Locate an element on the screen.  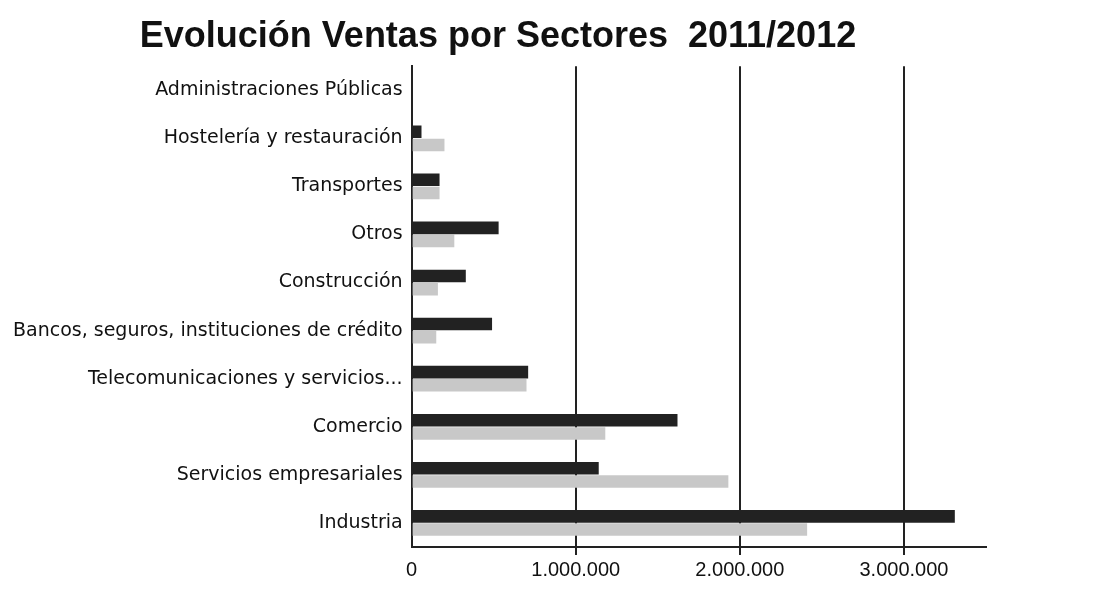
x-tick-label: 1.000.000 is located at coordinates (576, 568).